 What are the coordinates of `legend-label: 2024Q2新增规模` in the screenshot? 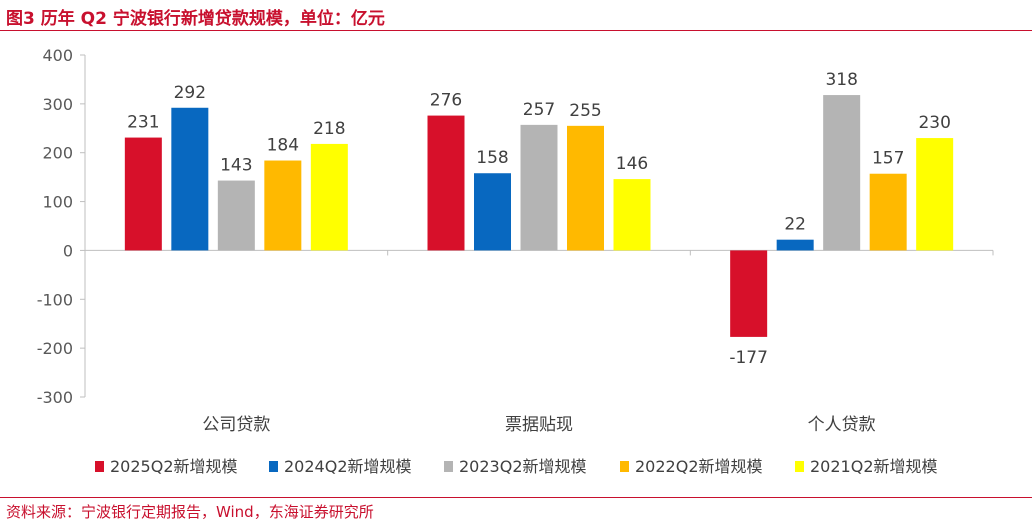 It's located at (348, 466).